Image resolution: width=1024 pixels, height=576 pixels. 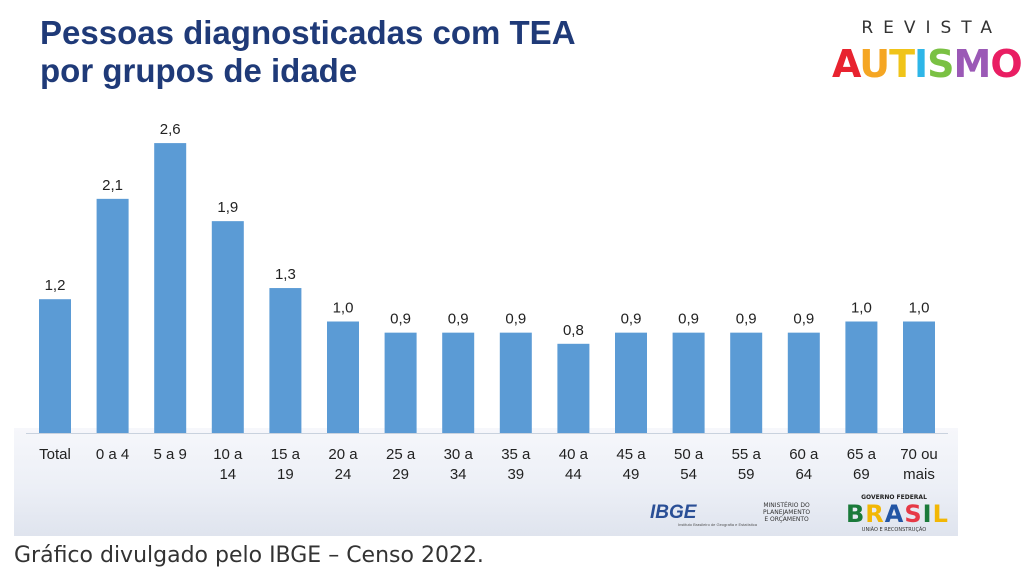 I want to click on x-tick-label: 34, so click(x=458, y=474).